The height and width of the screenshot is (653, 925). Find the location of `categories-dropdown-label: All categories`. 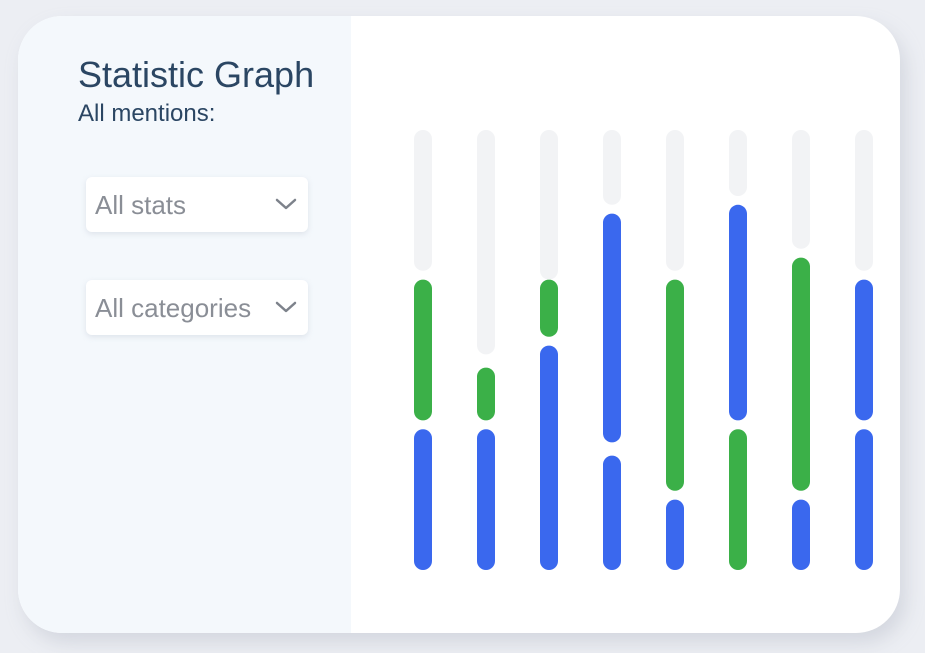

categories-dropdown-label: All categories is located at coordinates (173, 308).